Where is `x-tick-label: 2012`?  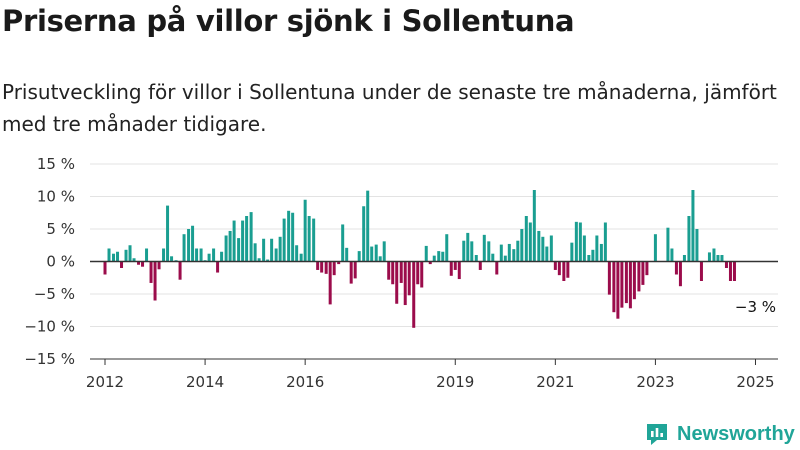 x-tick-label: 2012 is located at coordinates (105, 382).